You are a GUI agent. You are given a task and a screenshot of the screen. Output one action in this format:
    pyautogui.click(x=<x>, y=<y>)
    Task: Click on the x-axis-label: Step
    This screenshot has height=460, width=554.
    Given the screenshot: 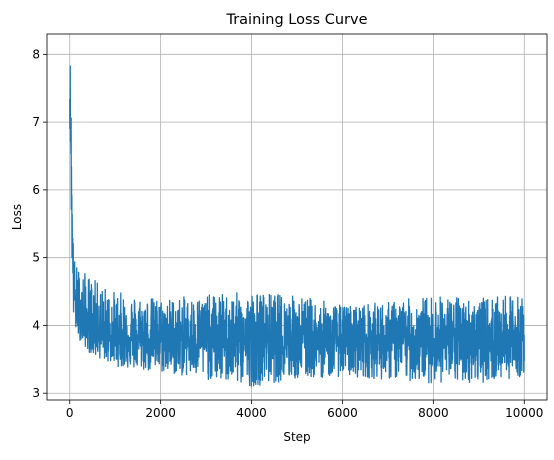 What is the action you would take?
    pyautogui.click(x=296, y=437)
    